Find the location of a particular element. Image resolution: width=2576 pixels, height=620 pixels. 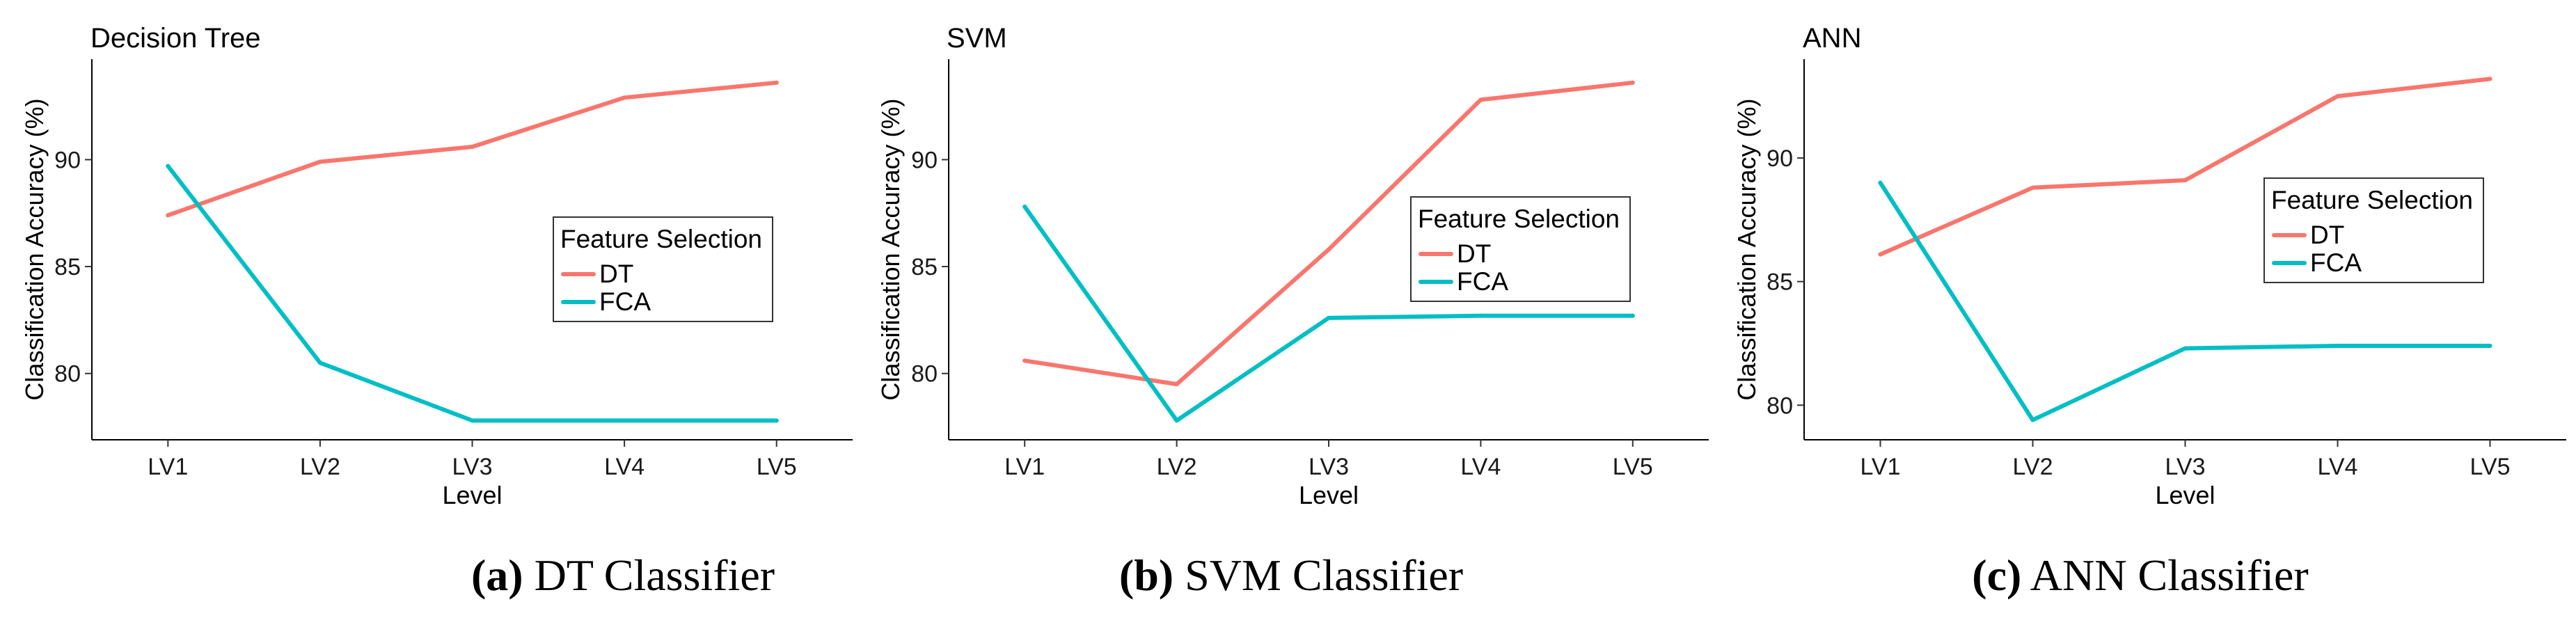

caption-c-text: ANN Classifier is located at coordinates (2169, 575).